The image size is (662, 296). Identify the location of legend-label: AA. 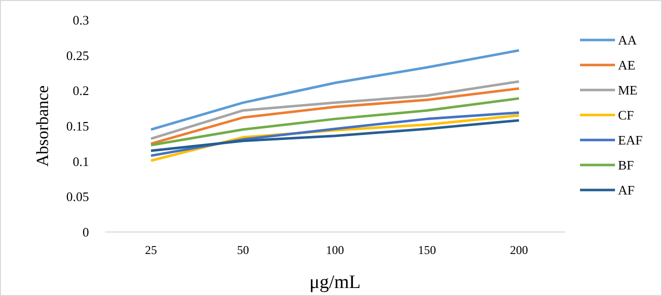
(628, 40).